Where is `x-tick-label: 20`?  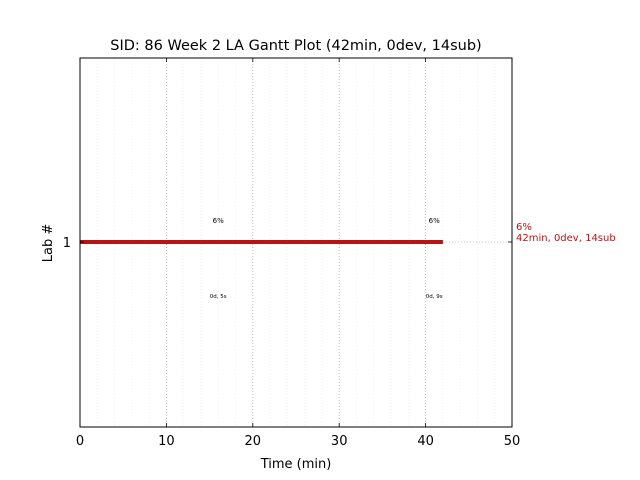
x-tick-label: 20 is located at coordinates (253, 441).